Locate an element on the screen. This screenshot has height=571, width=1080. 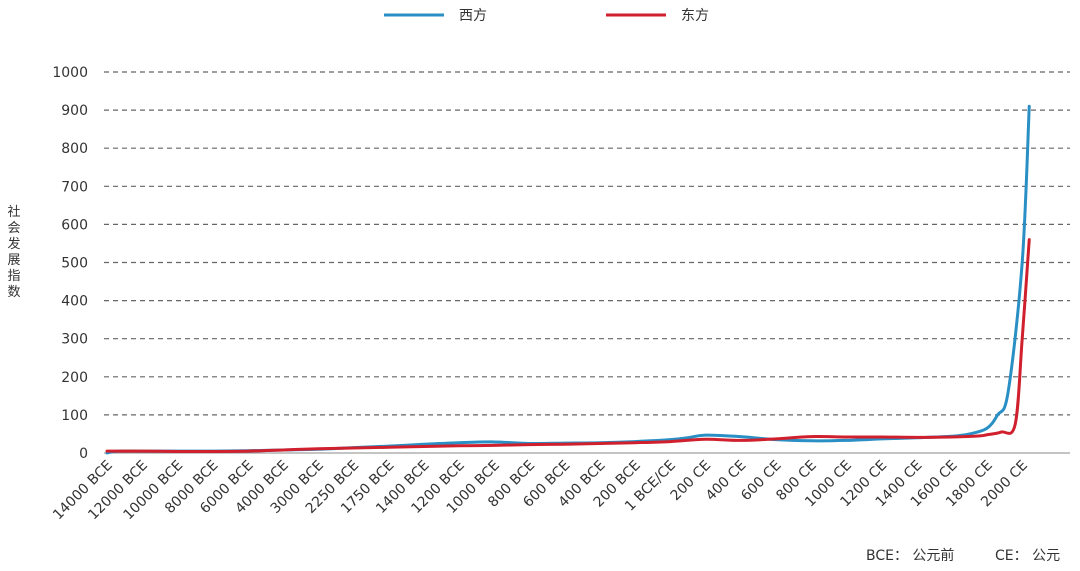
y-tick-label: 400 is located at coordinates (74, 302).